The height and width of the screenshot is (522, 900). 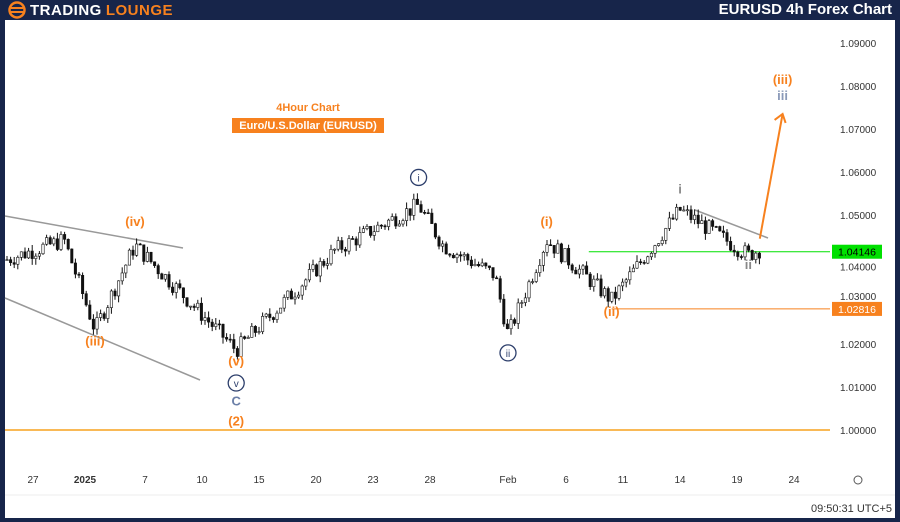 What do you see at coordinates (308, 108) in the screenshot?
I see `chart-heading: 4Hour Chart` at bounding box center [308, 108].